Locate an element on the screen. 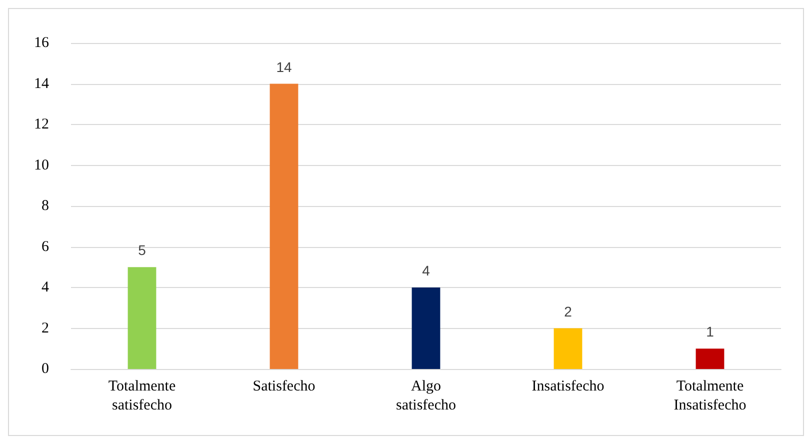 This screenshot has height=444, width=812. y-tick-label: 10 is located at coordinates (41, 165).